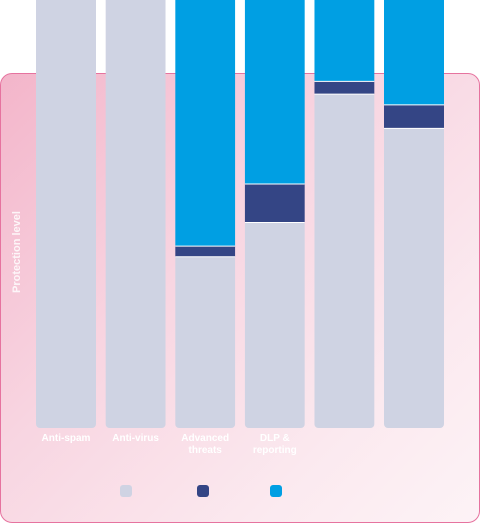 This screenshot has width=482, height=527. I want to click on legend, so click(270, 493).